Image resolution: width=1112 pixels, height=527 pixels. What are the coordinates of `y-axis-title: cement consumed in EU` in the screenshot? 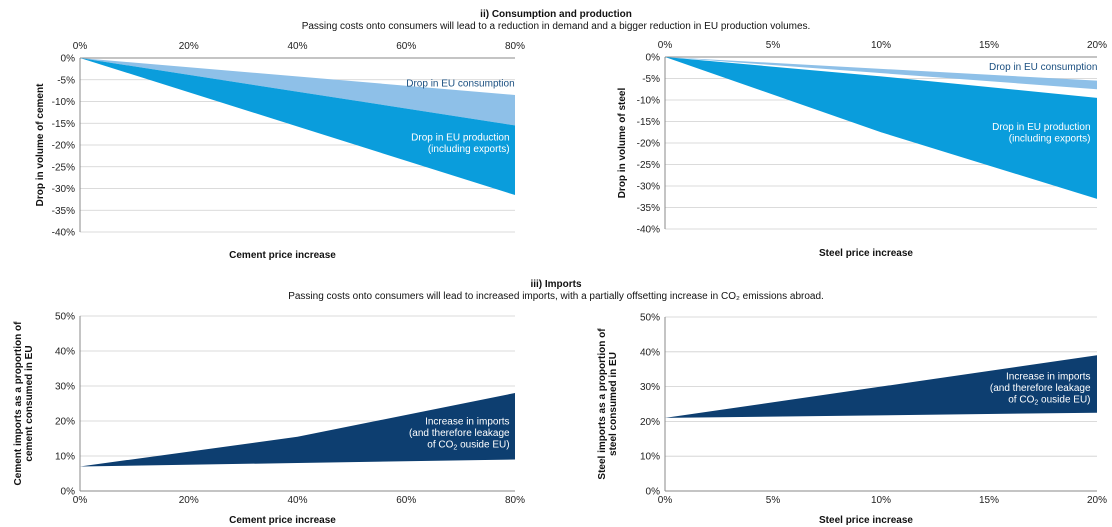 It's located at (29, 403).